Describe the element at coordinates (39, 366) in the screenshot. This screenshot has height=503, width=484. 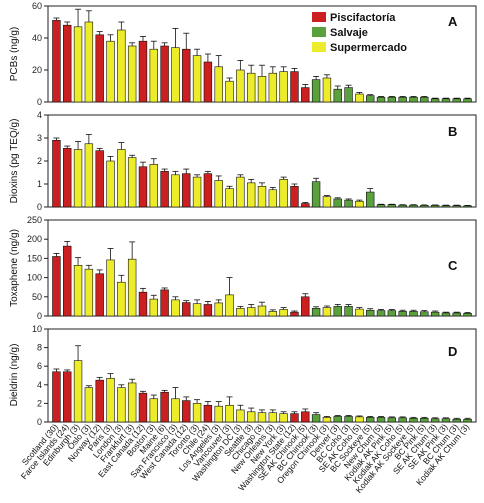
I see `panel-d-ytick-label-3: 6` at that location.